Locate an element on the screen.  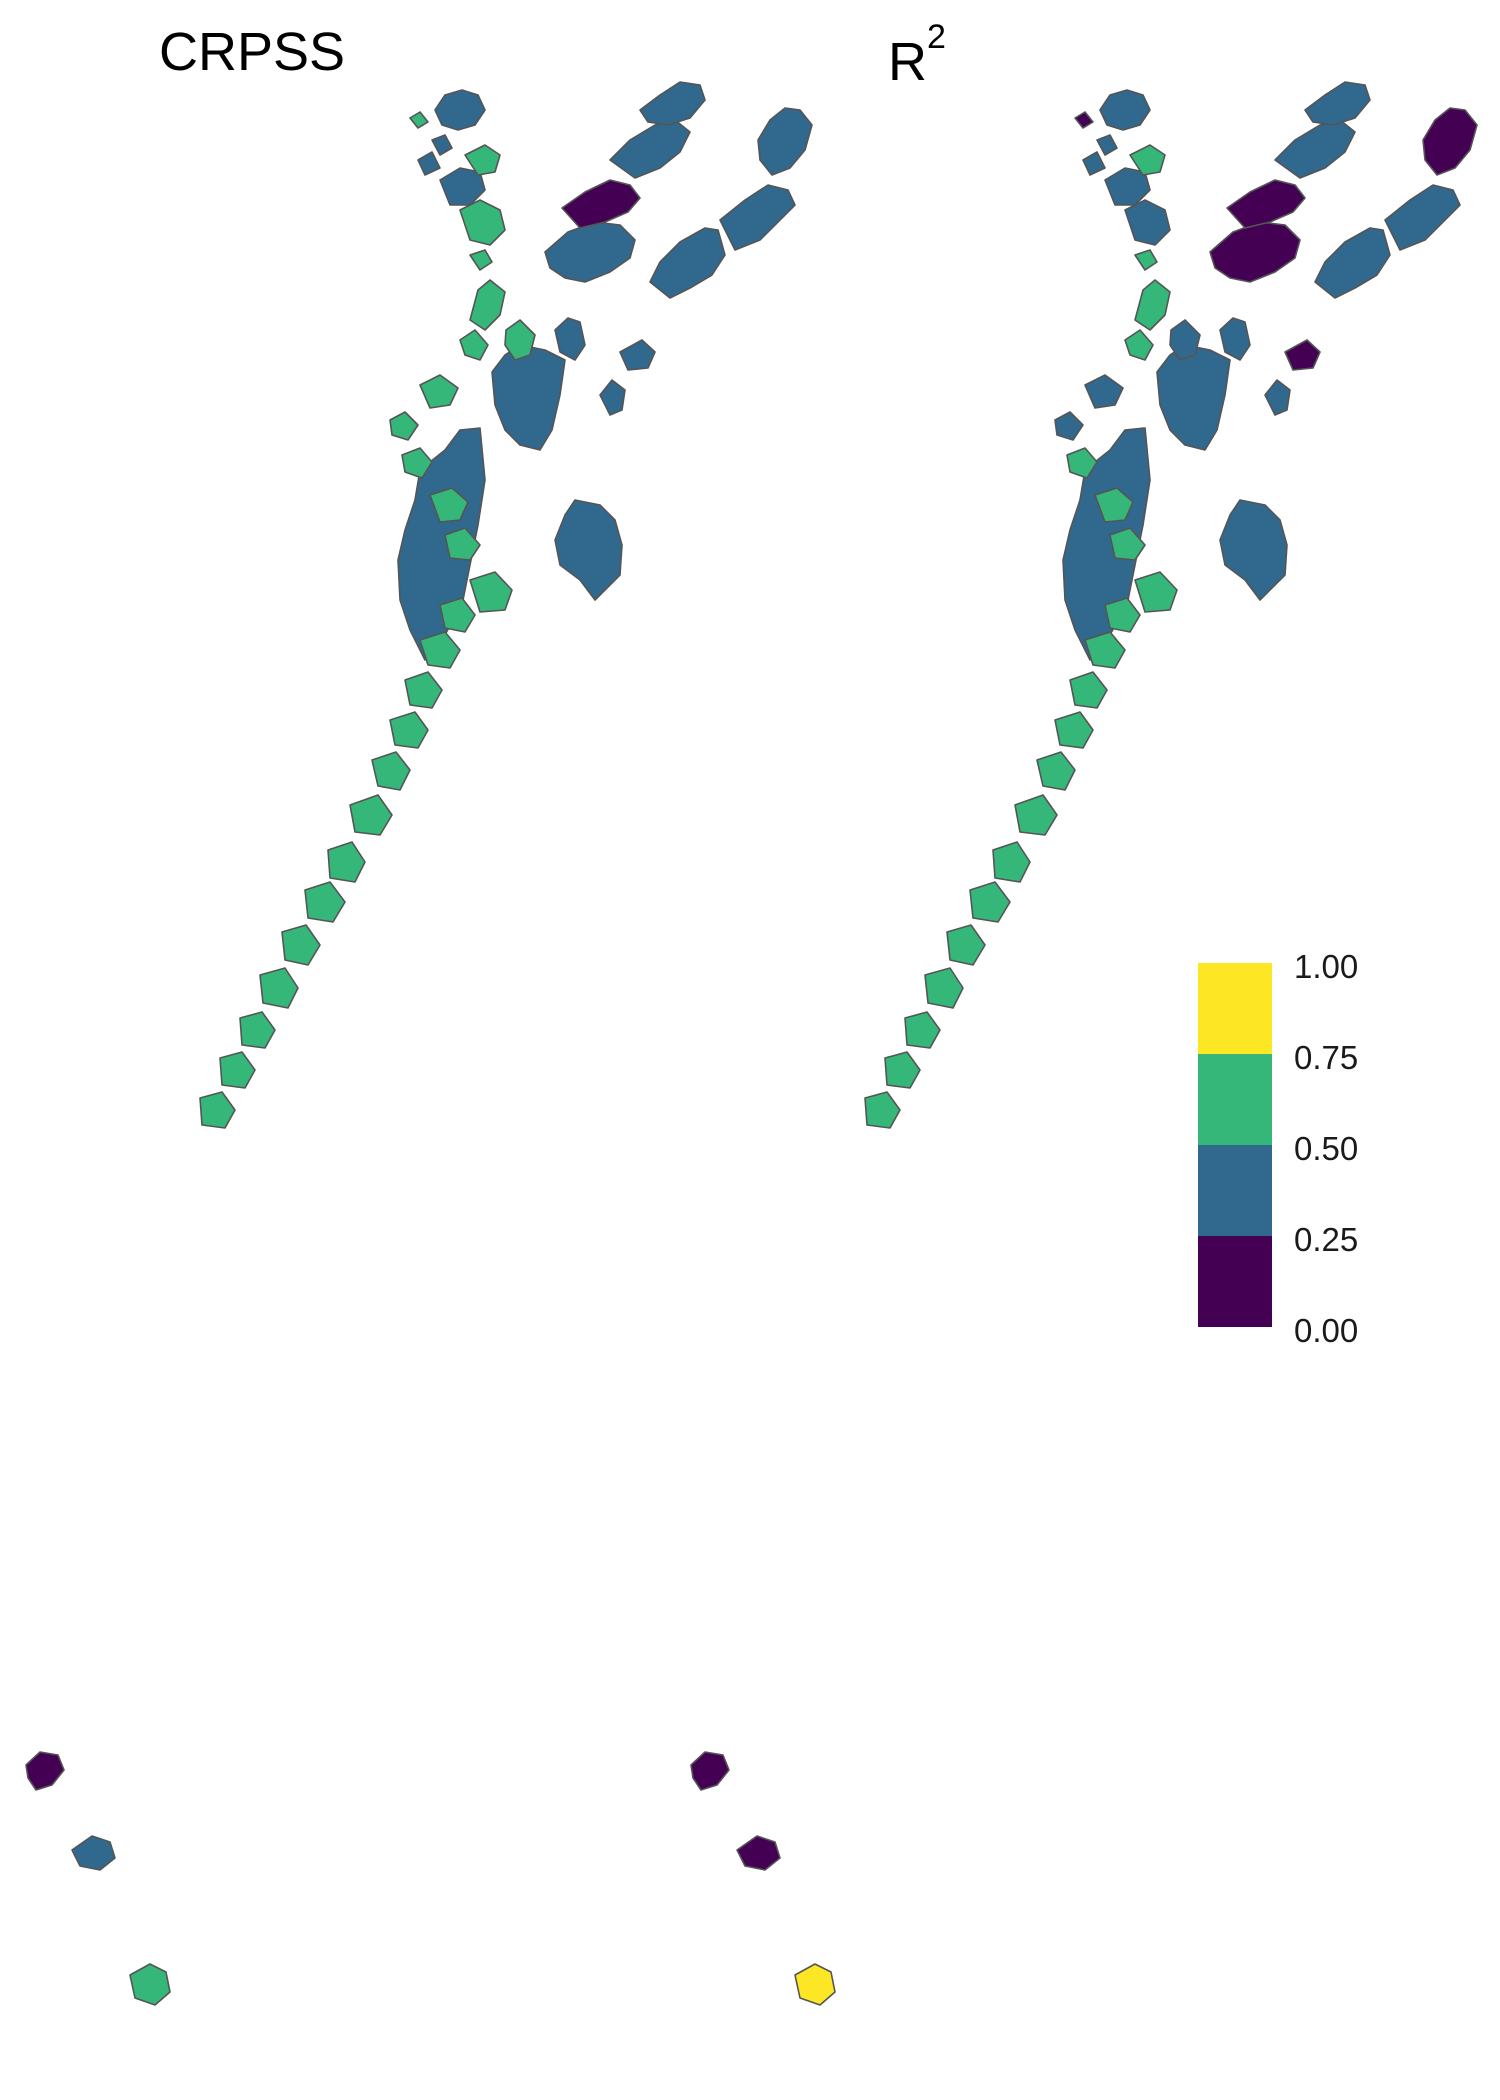
north-map-crpss is located at coordinates (605, 371).